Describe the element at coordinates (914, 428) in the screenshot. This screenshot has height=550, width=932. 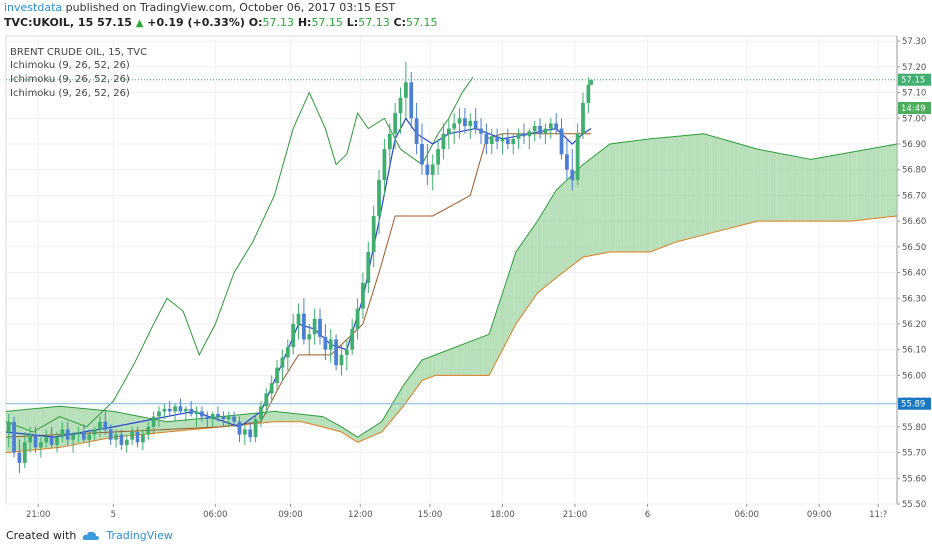
I see `y-tick-label: 55.80` at that location.